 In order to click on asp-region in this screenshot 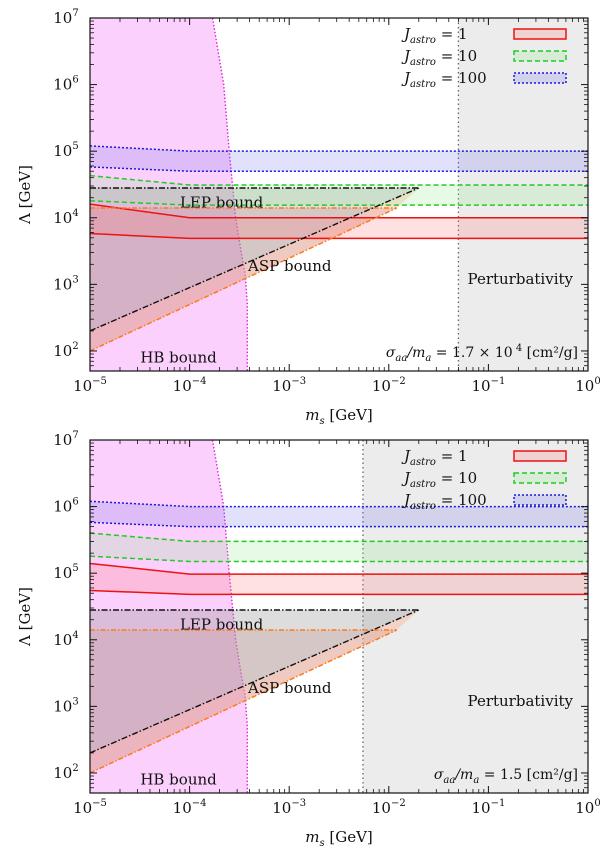, I will do `click(254, 269)`.